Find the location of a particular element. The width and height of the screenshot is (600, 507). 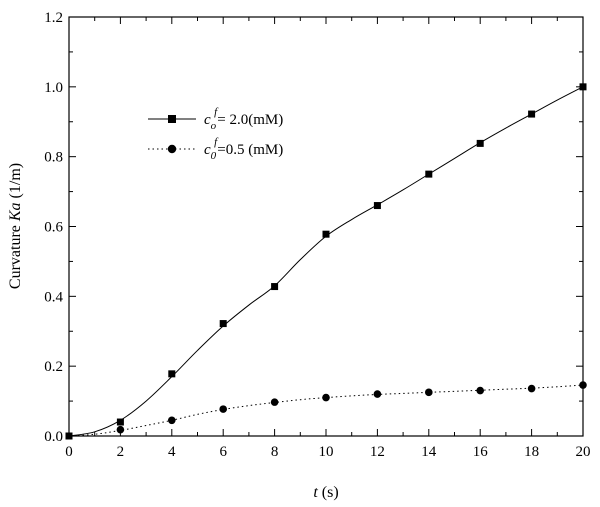

legend-sup-1: f is located at coordinates (216, 142).